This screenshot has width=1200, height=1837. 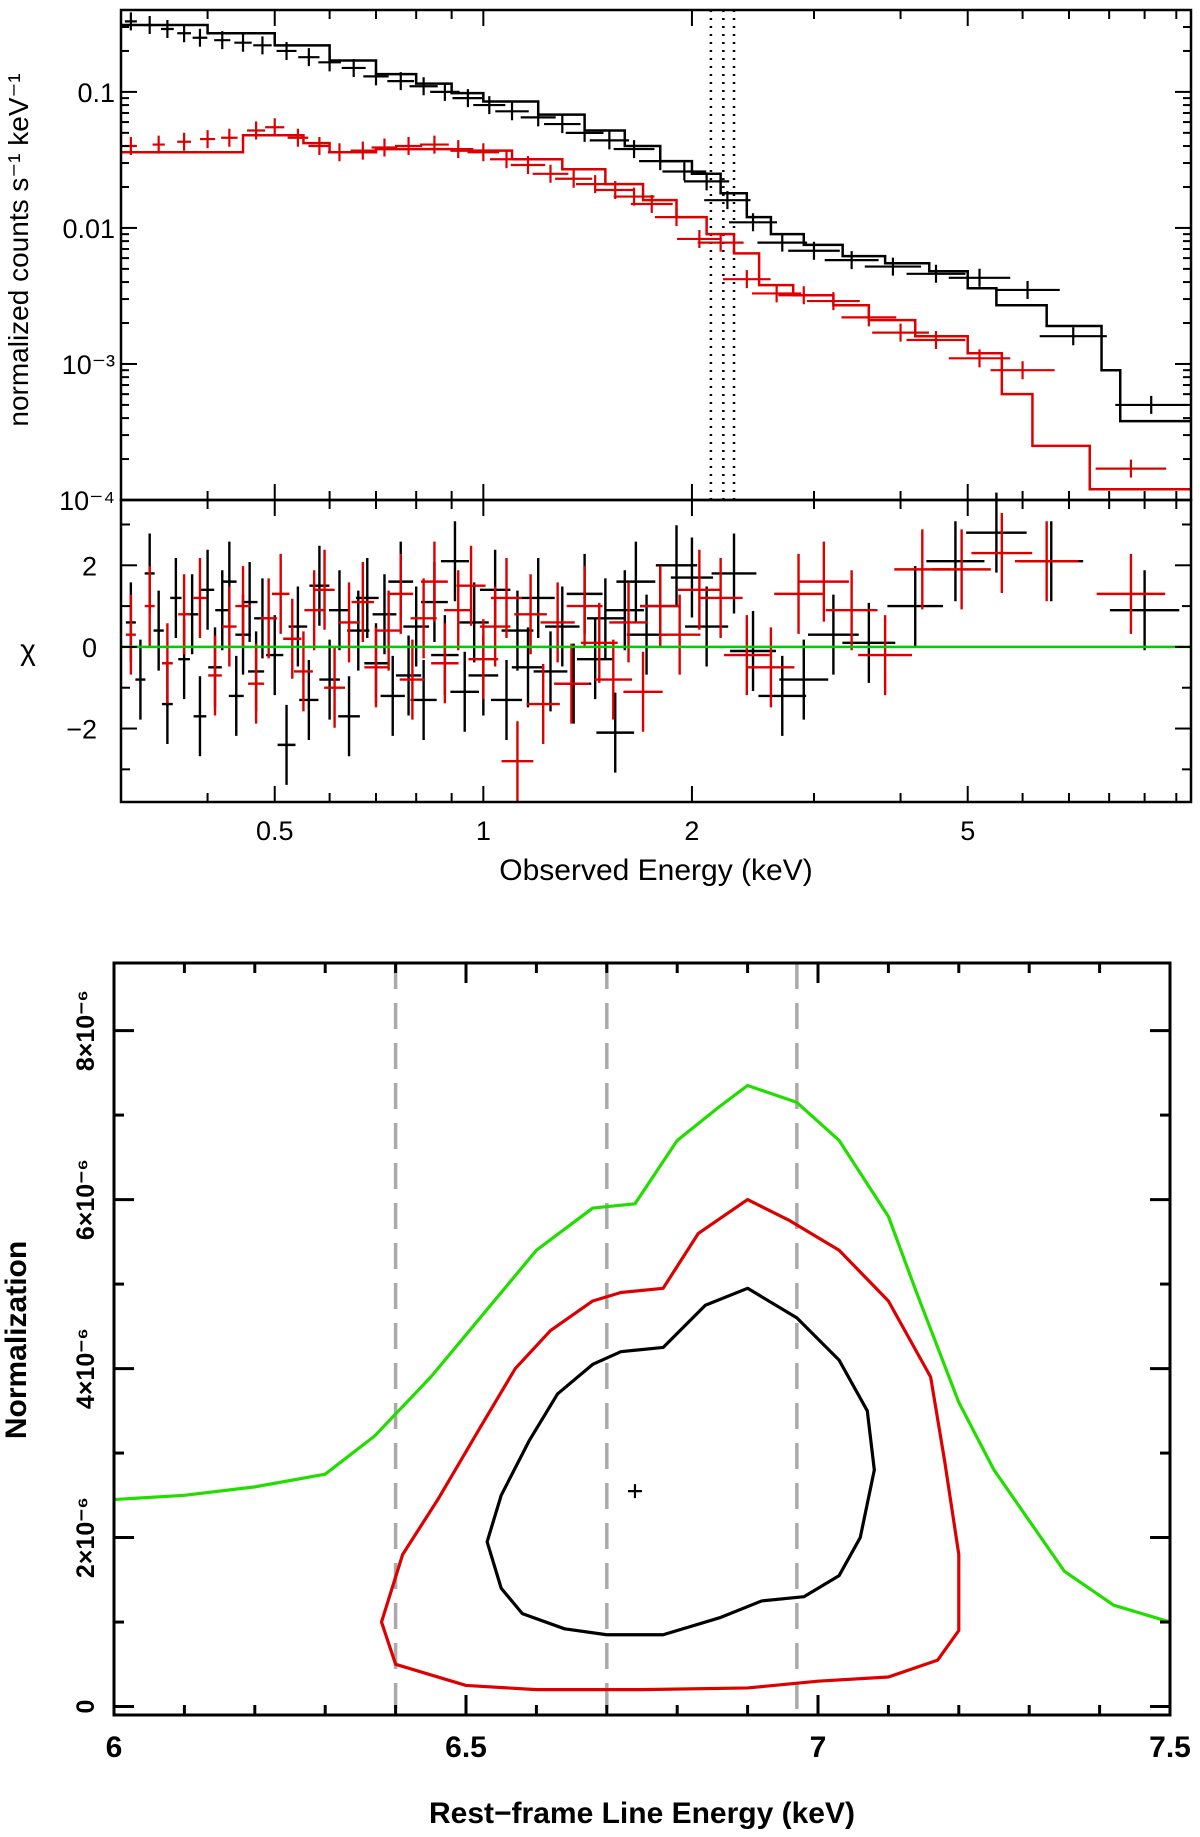 What do you see at coordinates (466, 1747) in the screenshot?
I see `contour-xtick-label: 6.5` at bounding box center [466, 1747].